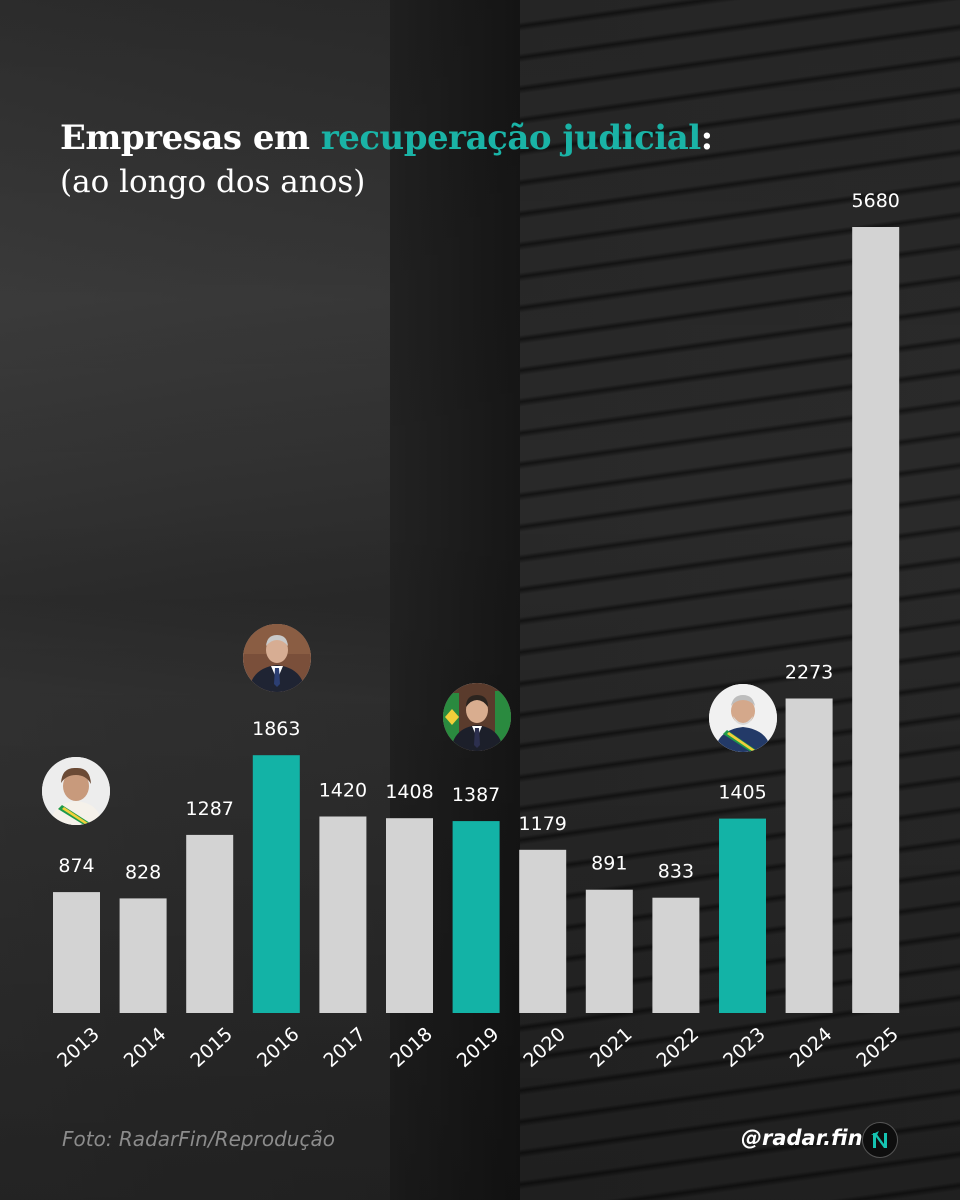 The image size is (960, 1200). I want to click on value-label-2019: 1387, so click(476, 795).